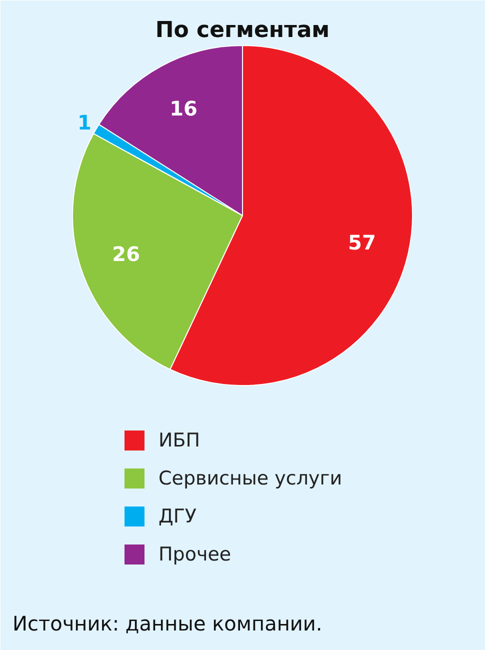 The height and width of the screenshot is (650, 485). What do you see at coordinates (242, 30) in the screenshot?
I see `chart-title: По сегментам` at bounding box center [242, 30].